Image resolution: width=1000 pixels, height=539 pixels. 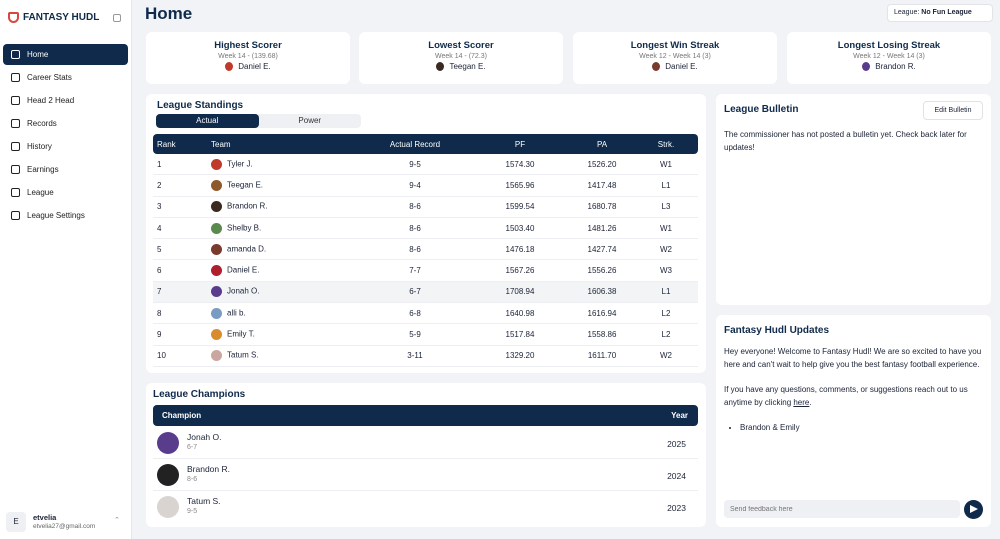 I want to click on league-label: League:, so click(x=907, y=12).